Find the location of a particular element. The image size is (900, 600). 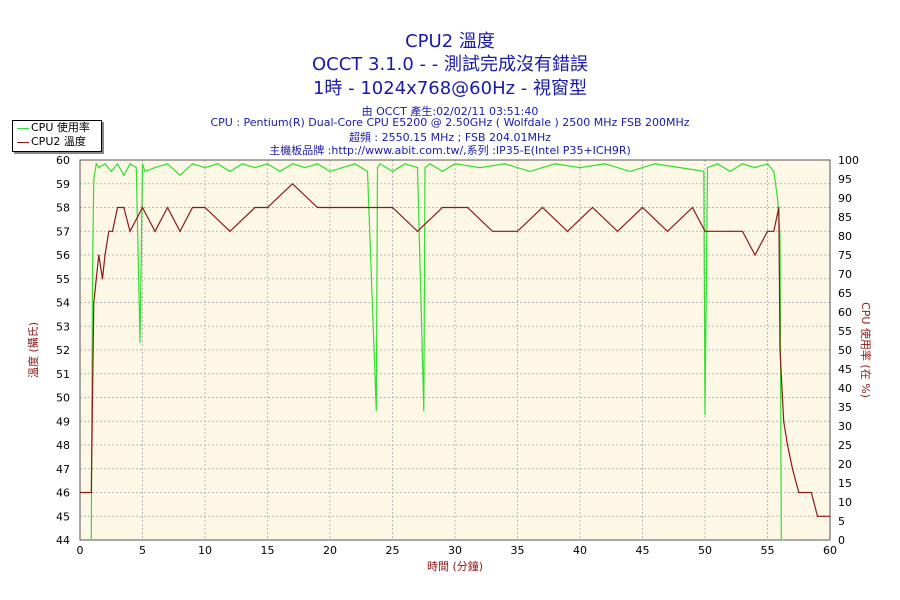

x-tick-label: 60 is located at coordinates (830, 550).